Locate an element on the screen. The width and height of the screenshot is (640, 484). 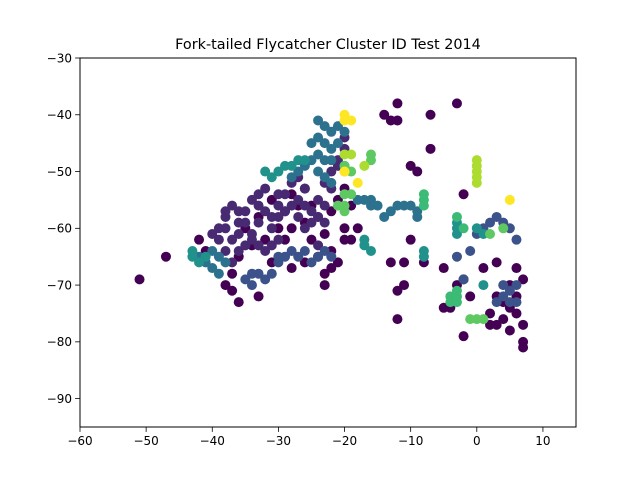
y-tick-label: −40 is located at coordinates (59, 115).